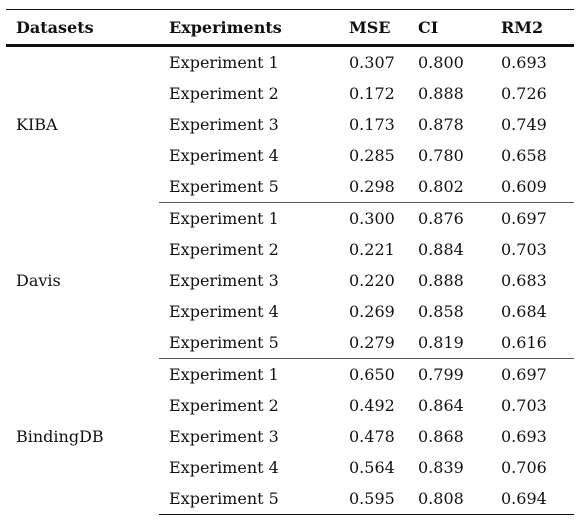 The image size is (577, 529). What do you see at coordinates (449, 343) in the screenshot?
I see `ci-cell: 0.819` at bounding box center [449, 343].